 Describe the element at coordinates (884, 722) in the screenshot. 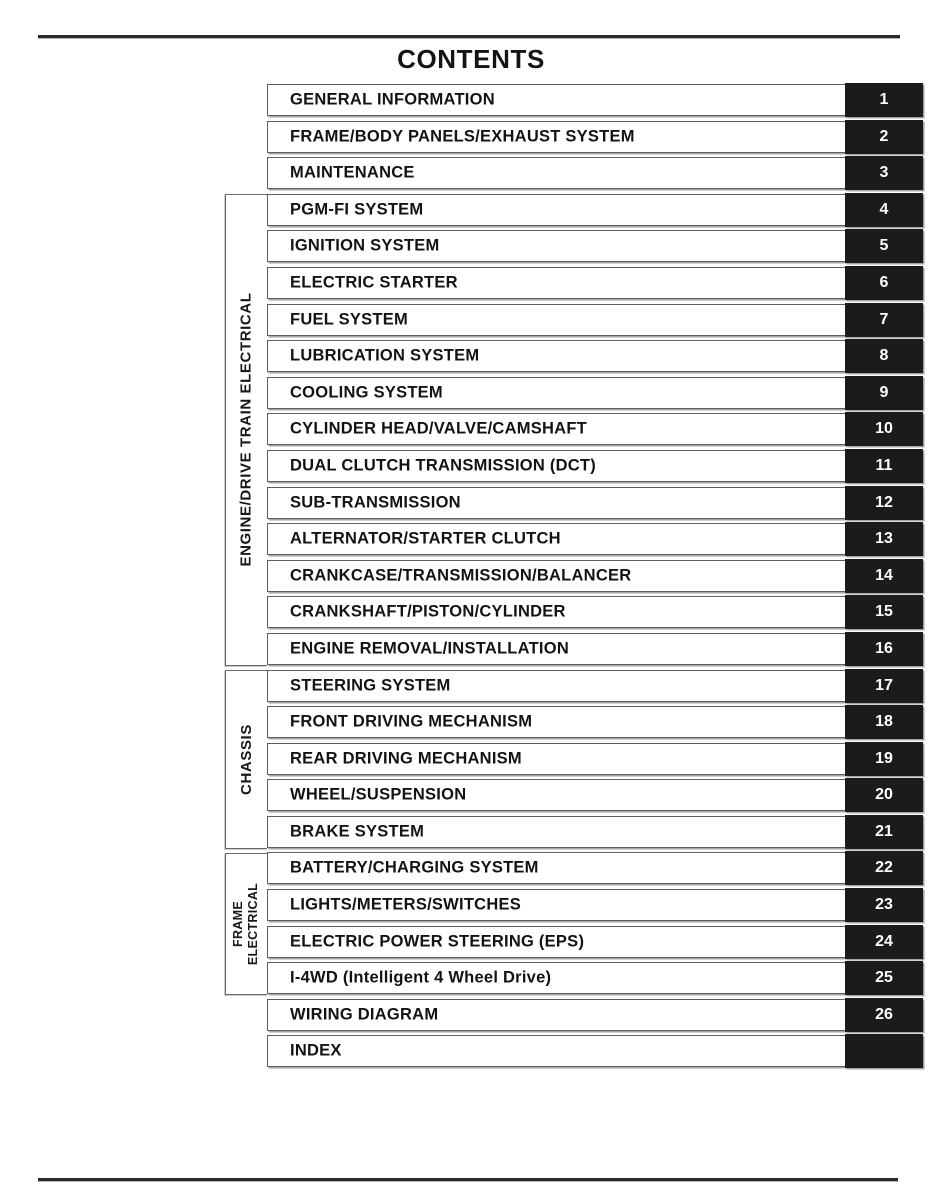

I see `toc-row-number-tab: 18` at that location.